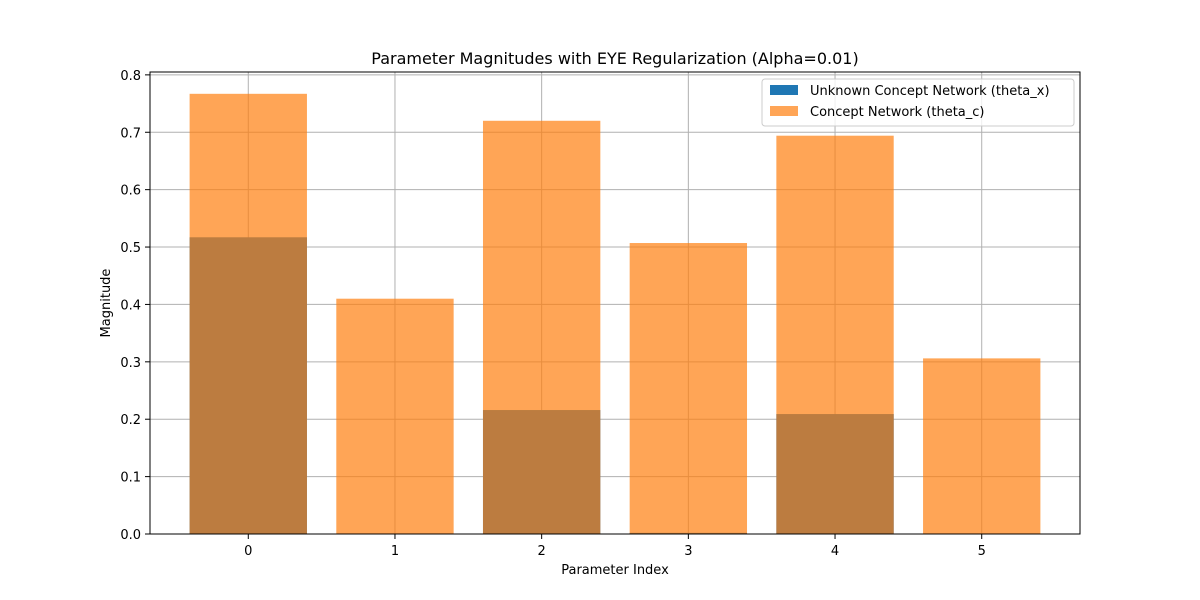 Image resolution: width=1200 pixels, height=600 pixels. I want to click on x-tick-label: 0, so click(248, 551).